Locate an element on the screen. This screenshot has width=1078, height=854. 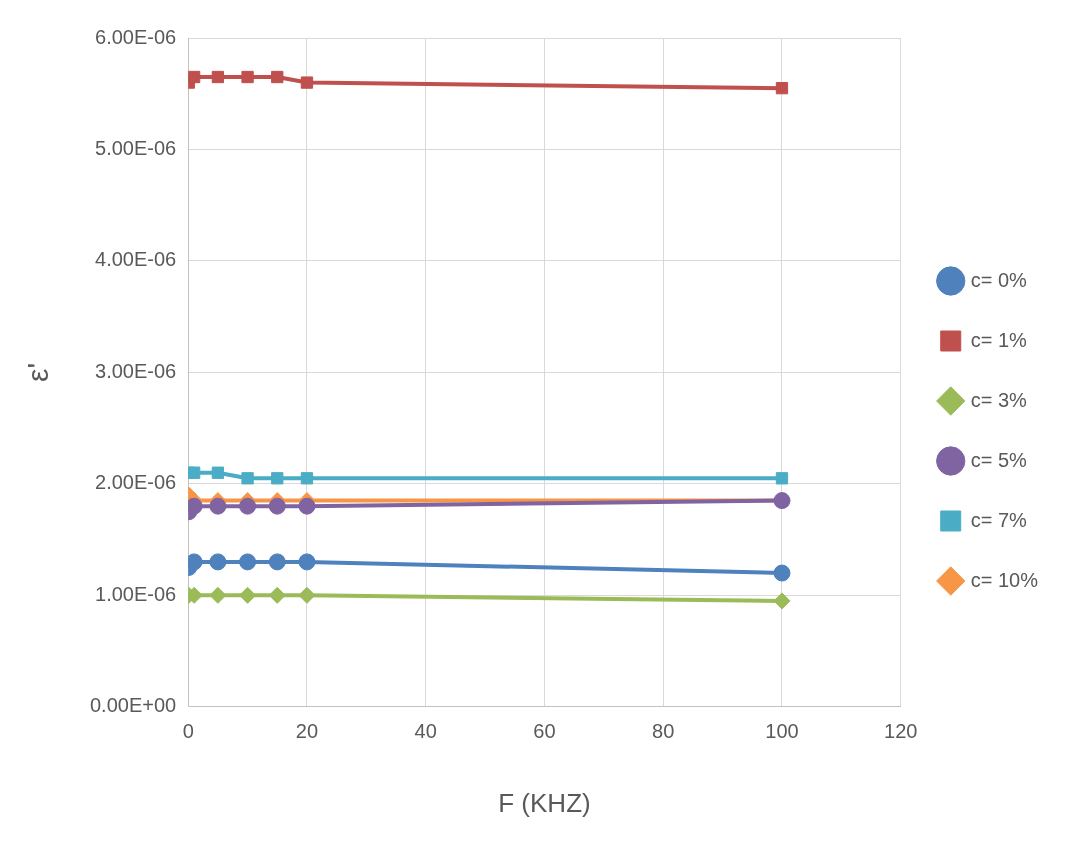
x-tick-label: 60 is located at coordinates (544, 731).